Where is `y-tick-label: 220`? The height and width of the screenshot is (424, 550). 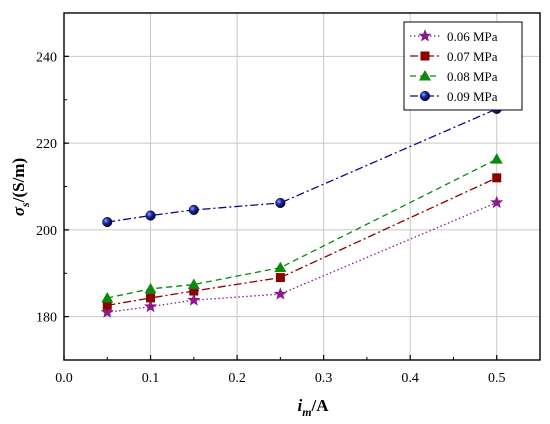
y-tick-label: 220 is located at coordinates (46, 144).